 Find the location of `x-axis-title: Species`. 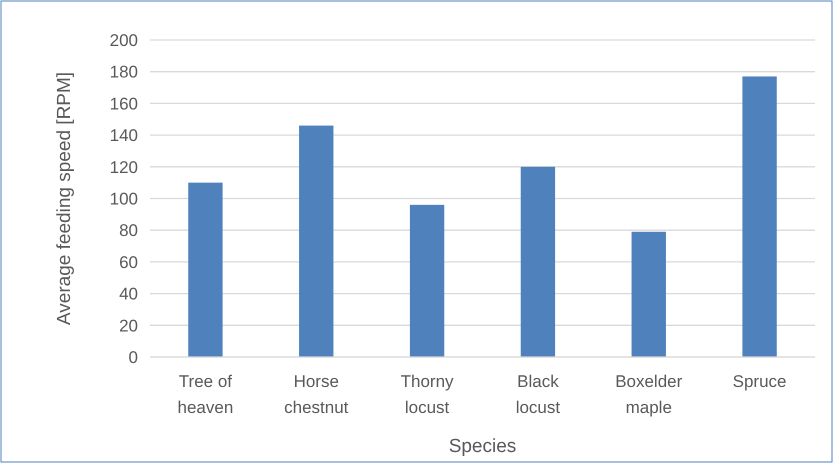

x-axis-title: Species is located at coordinates (482, 446).